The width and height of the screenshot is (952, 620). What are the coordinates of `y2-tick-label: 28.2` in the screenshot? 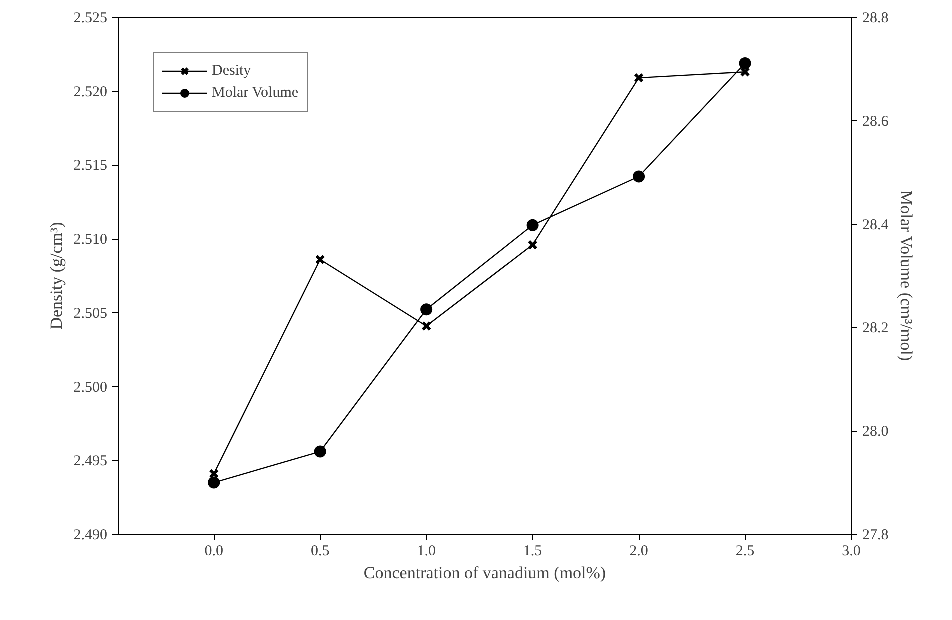 It's located at (875, 328).